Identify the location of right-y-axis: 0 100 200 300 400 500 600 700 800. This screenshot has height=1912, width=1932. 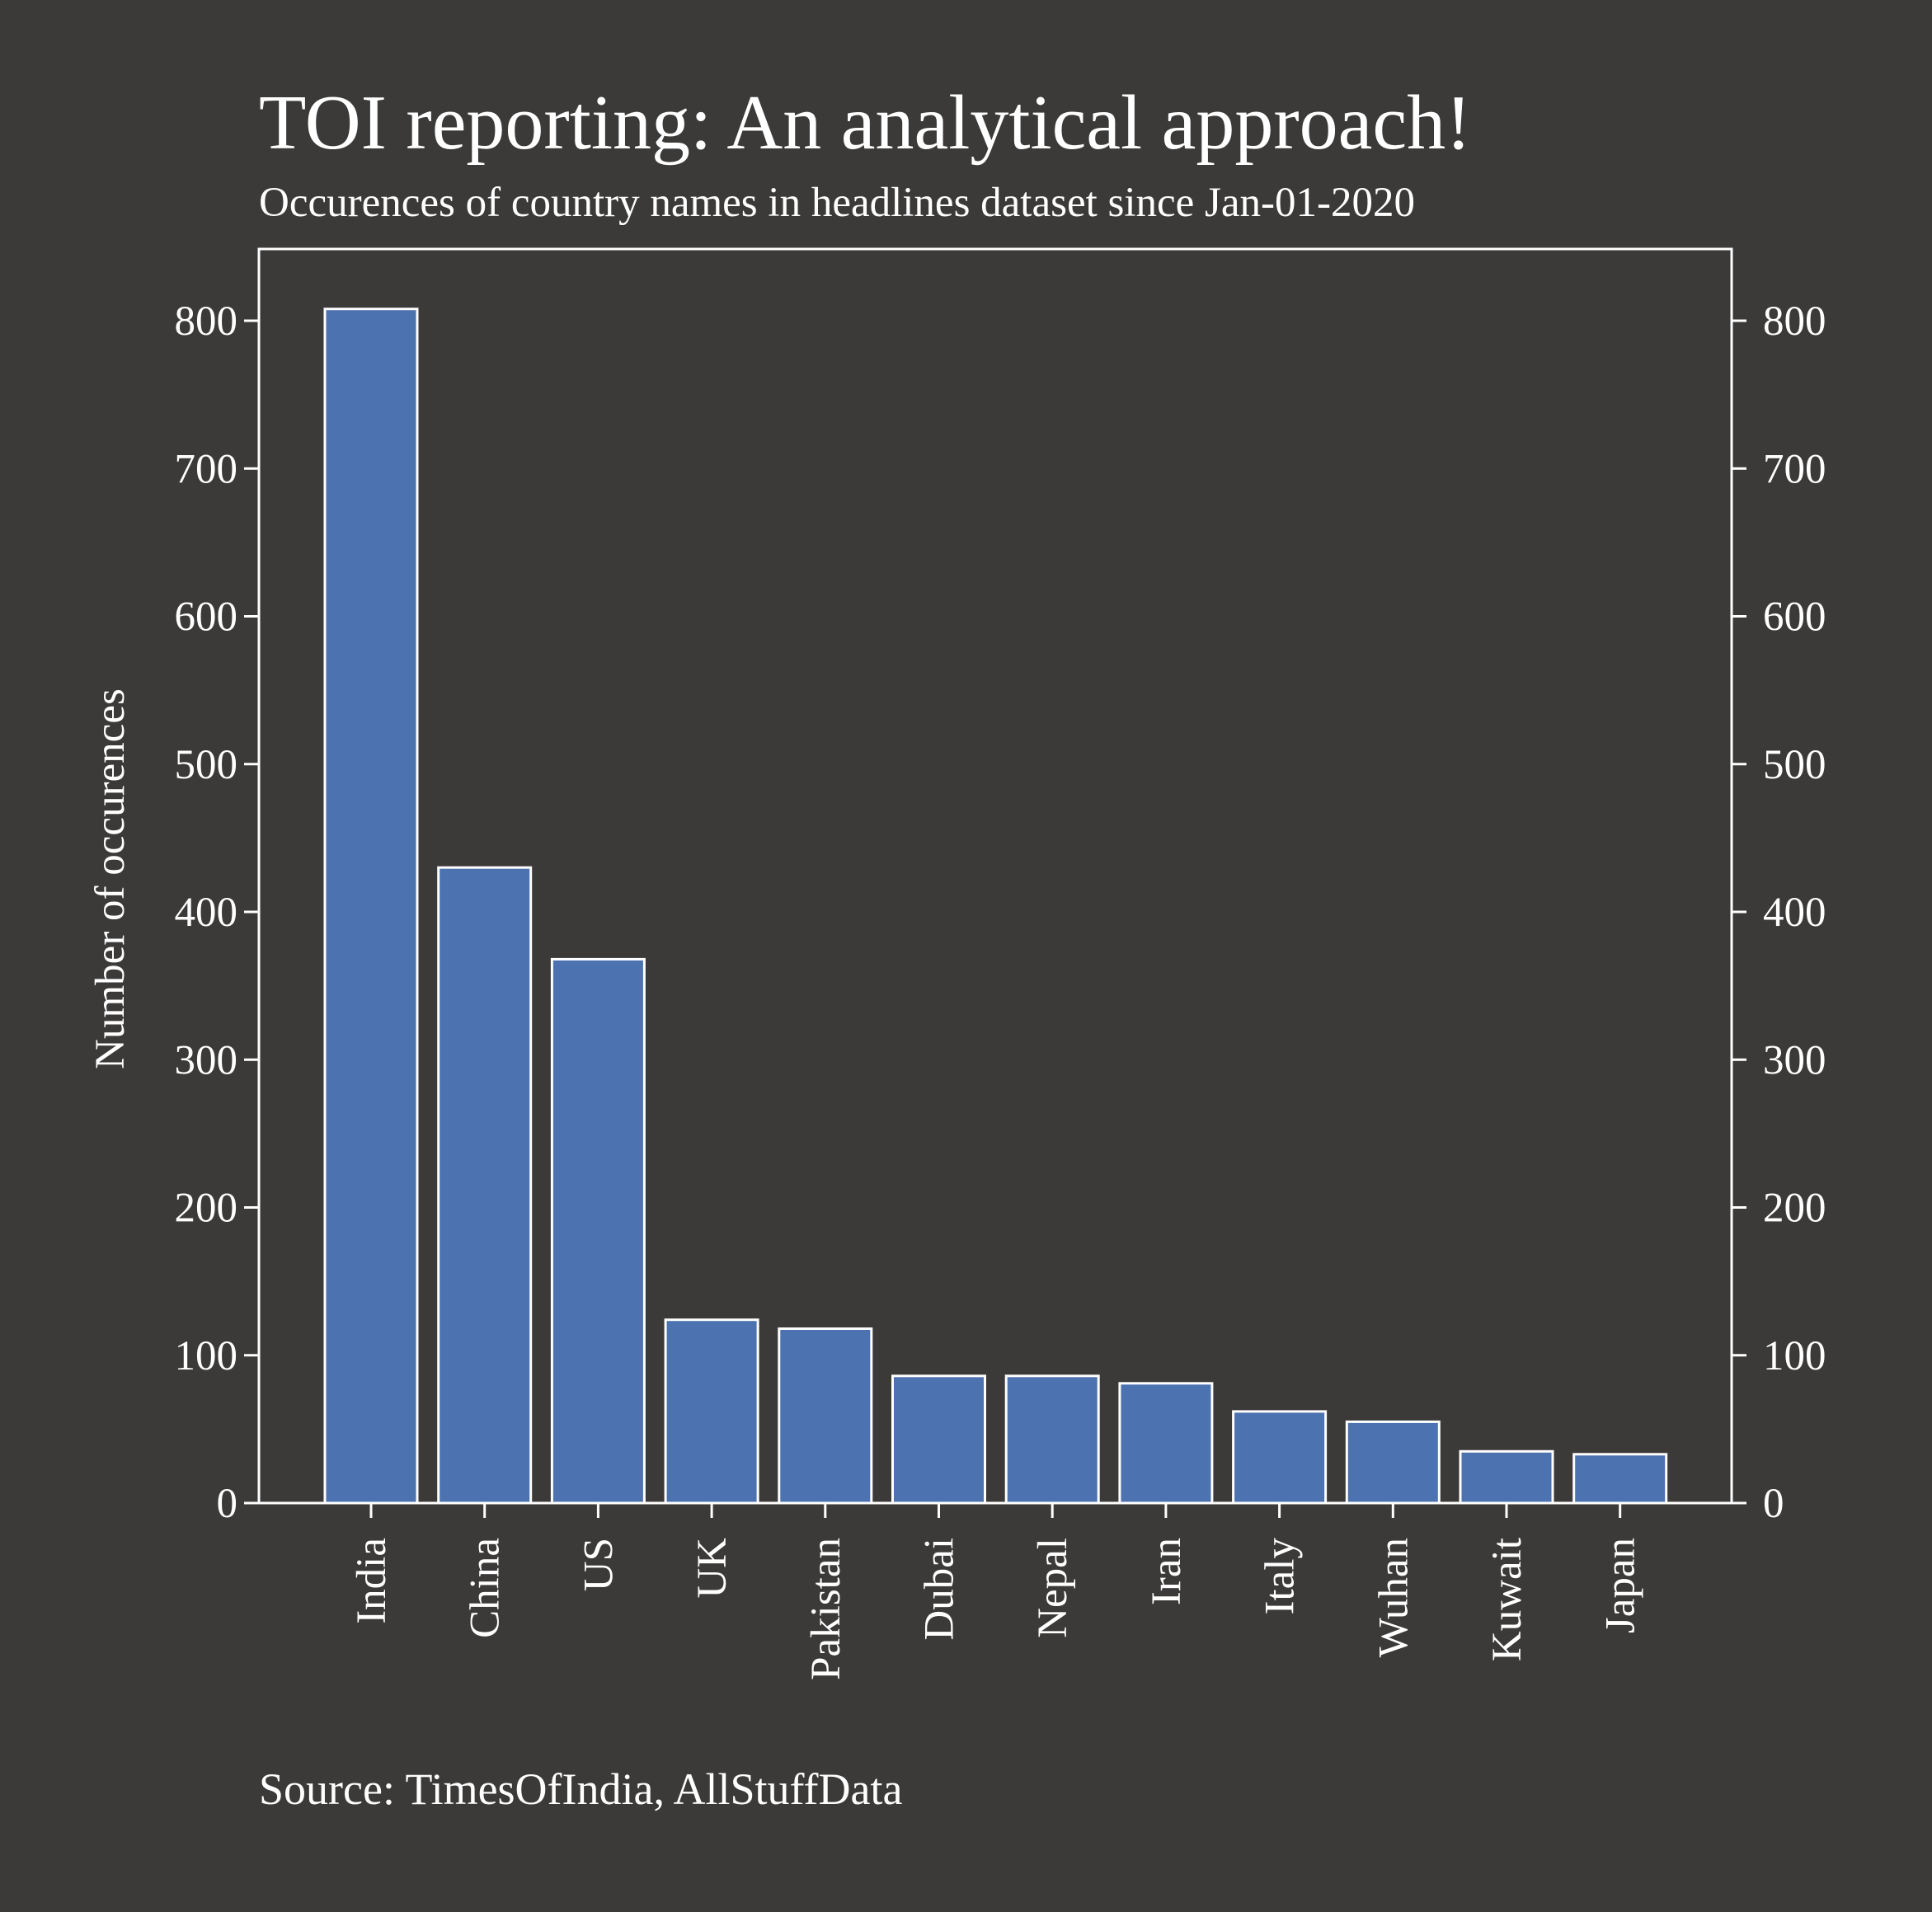
(1779, 912).